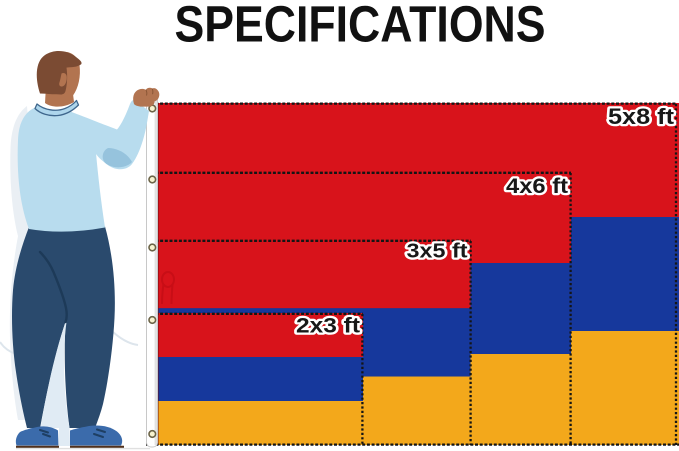 Image resolution: width=679 pixels, height=451 pixels. I want to click on svg-text: 3x5 ft, so click(437, 252).